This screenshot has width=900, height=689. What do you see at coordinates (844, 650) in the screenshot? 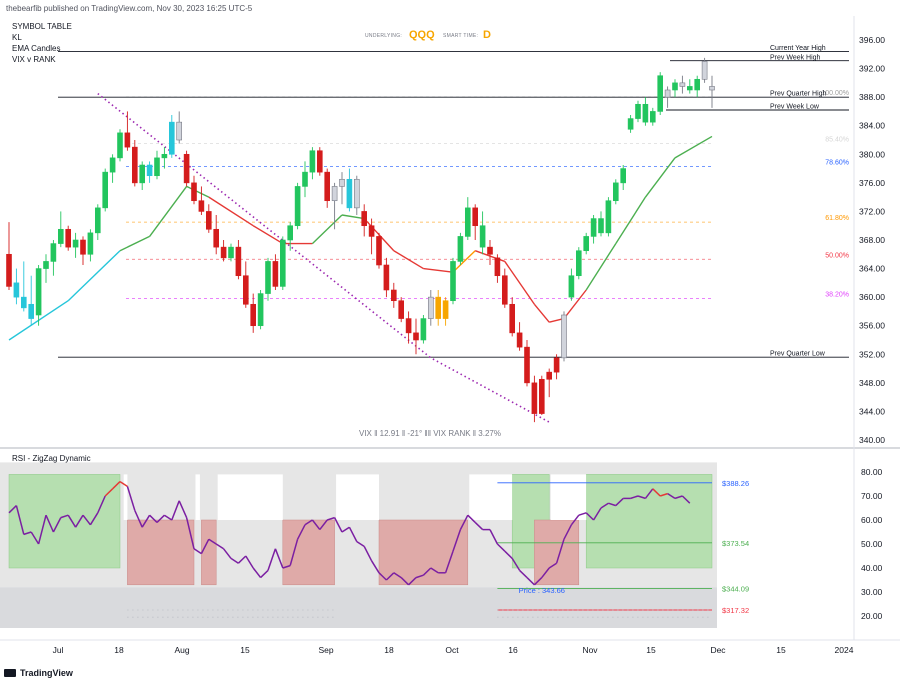
I see `time-tick-label: 2024` at bounding box center [844, 650].